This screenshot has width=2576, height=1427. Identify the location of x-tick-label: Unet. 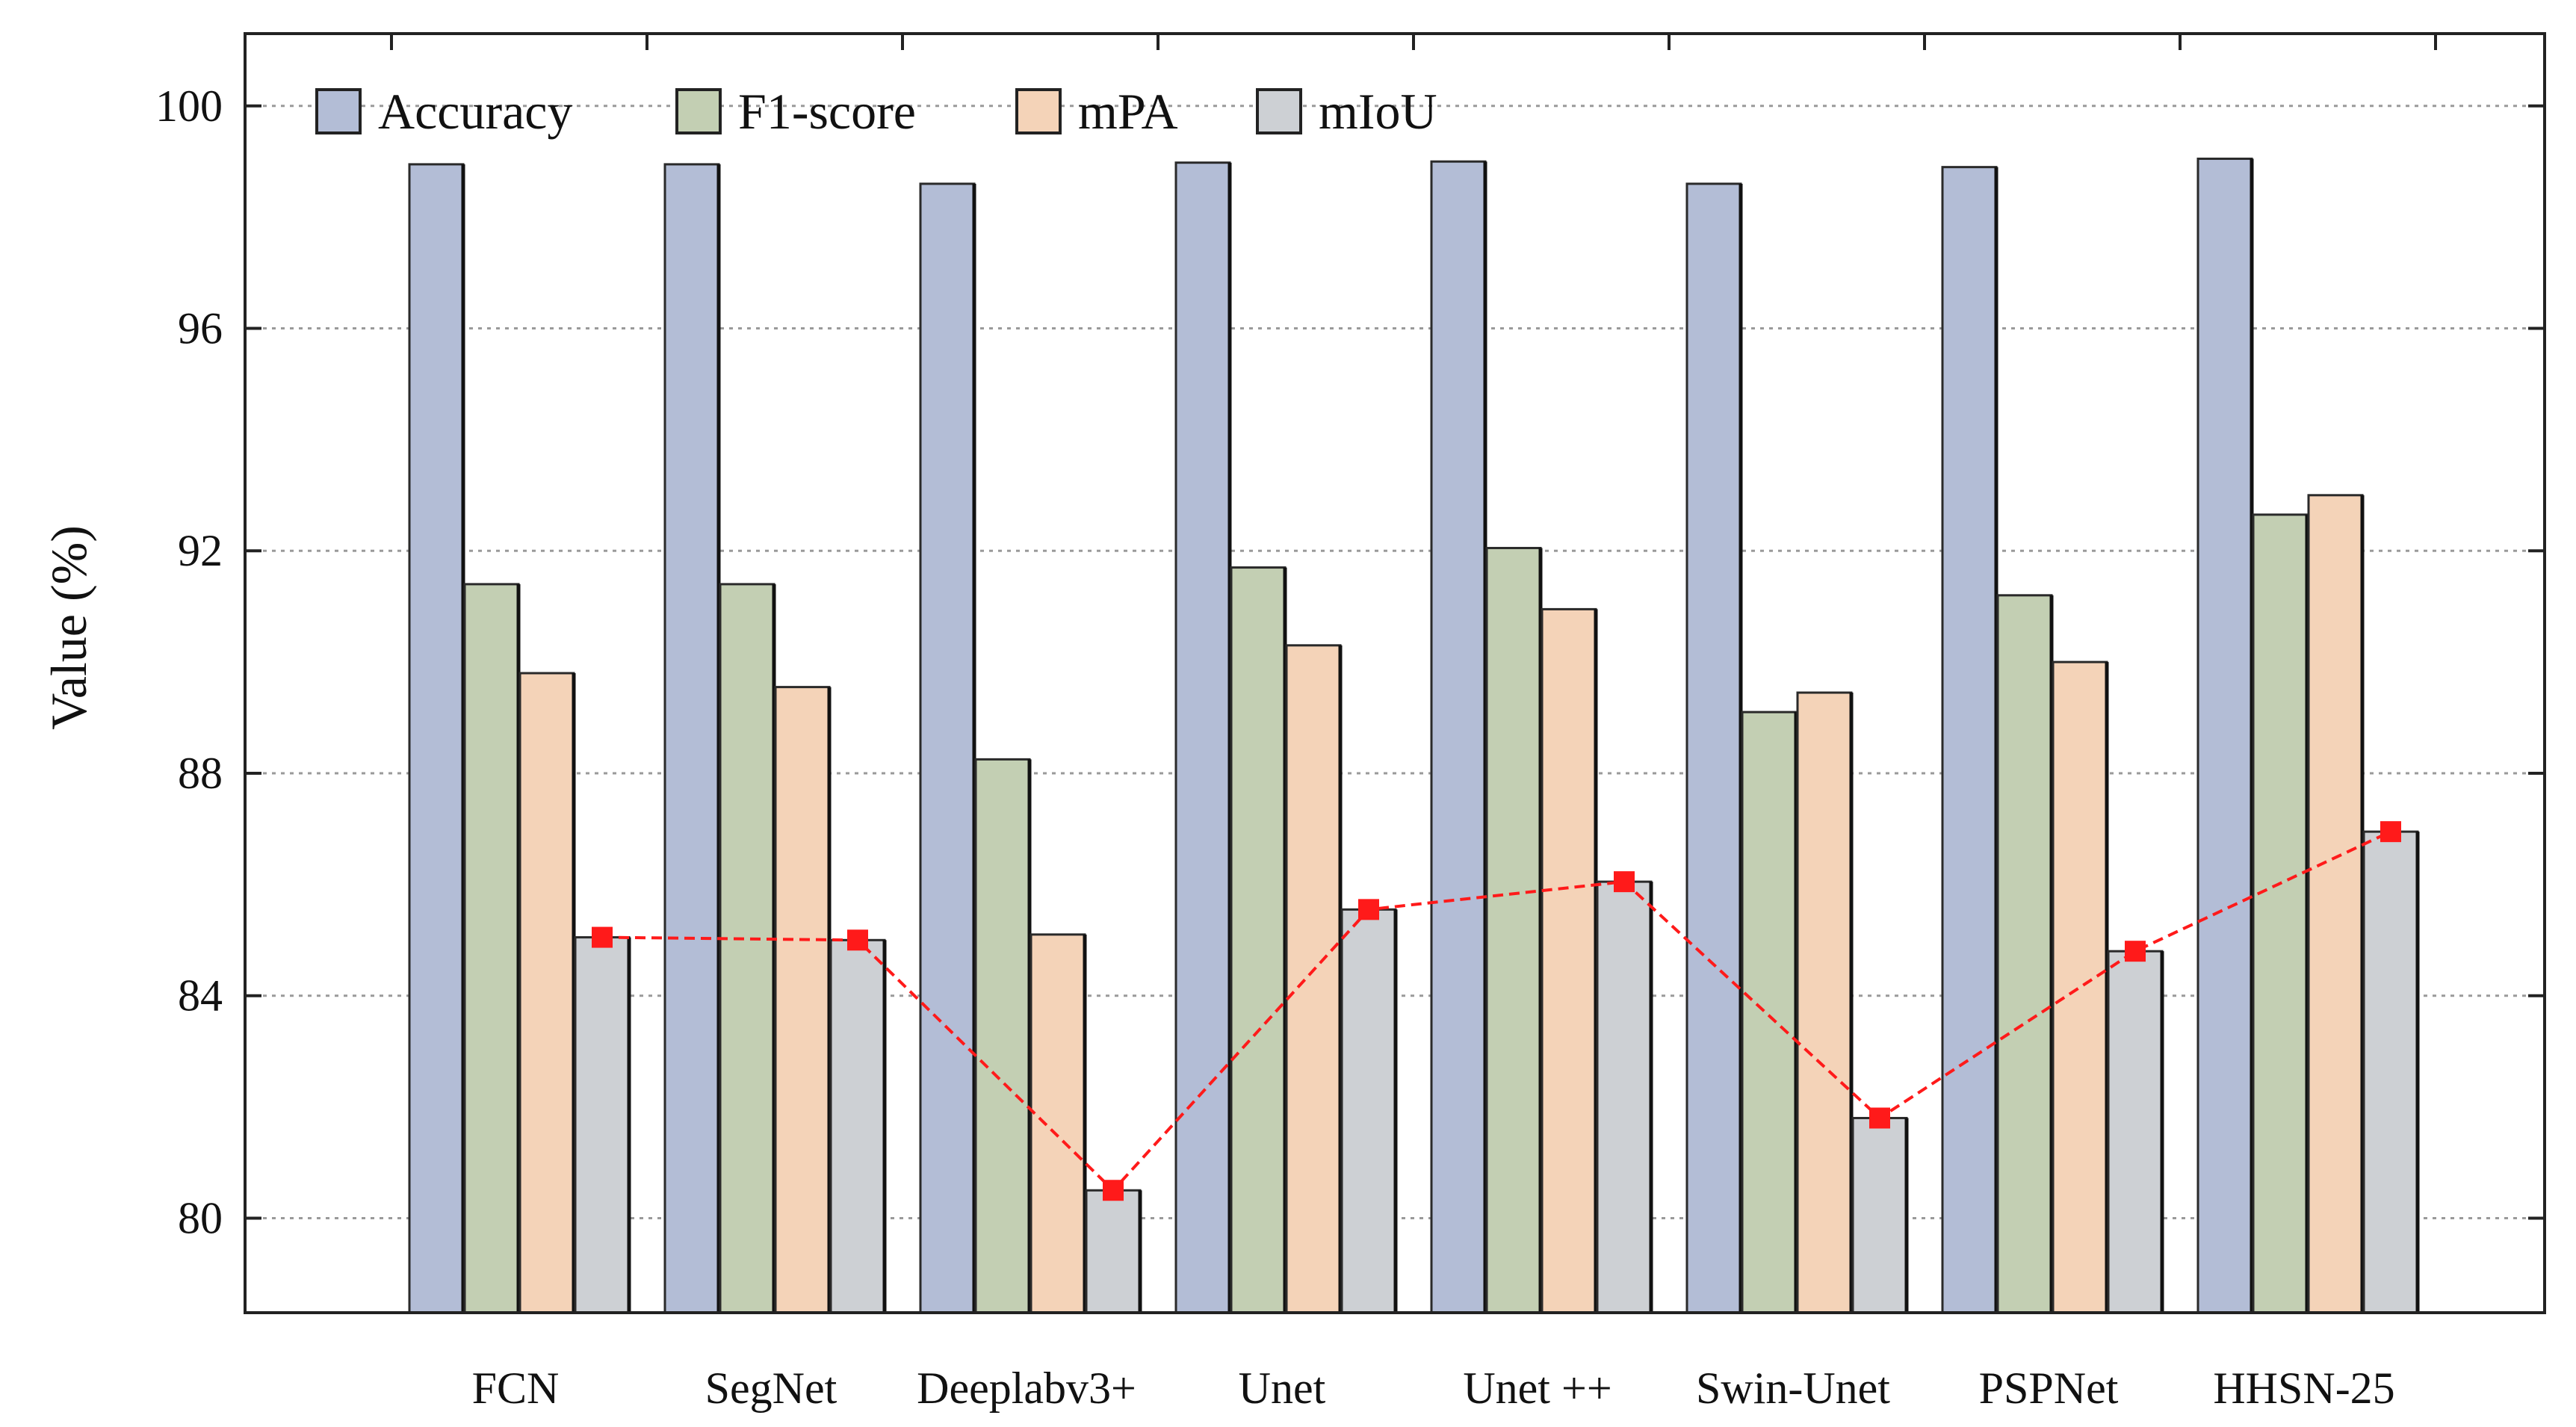
(1282, 1388).